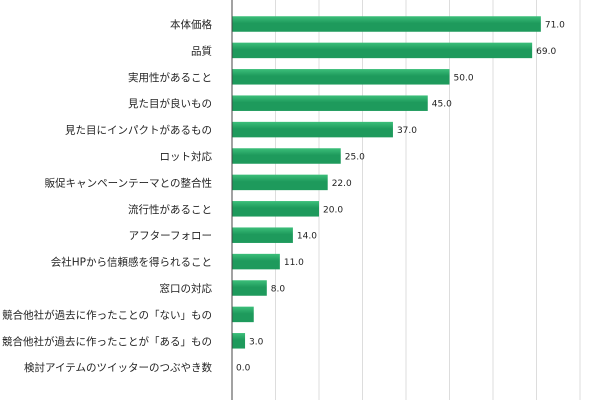 This screenshot has width=600, height=400. What do you see at coordinates (407, 131) in the screenshot?
I see `data-label: 37.0` at bounding box center [407, 131].